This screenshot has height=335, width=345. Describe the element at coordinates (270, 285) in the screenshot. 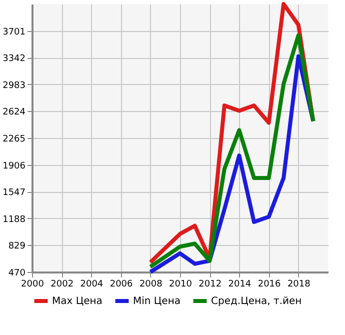

I see `x-tick-label: 2016` at that location.